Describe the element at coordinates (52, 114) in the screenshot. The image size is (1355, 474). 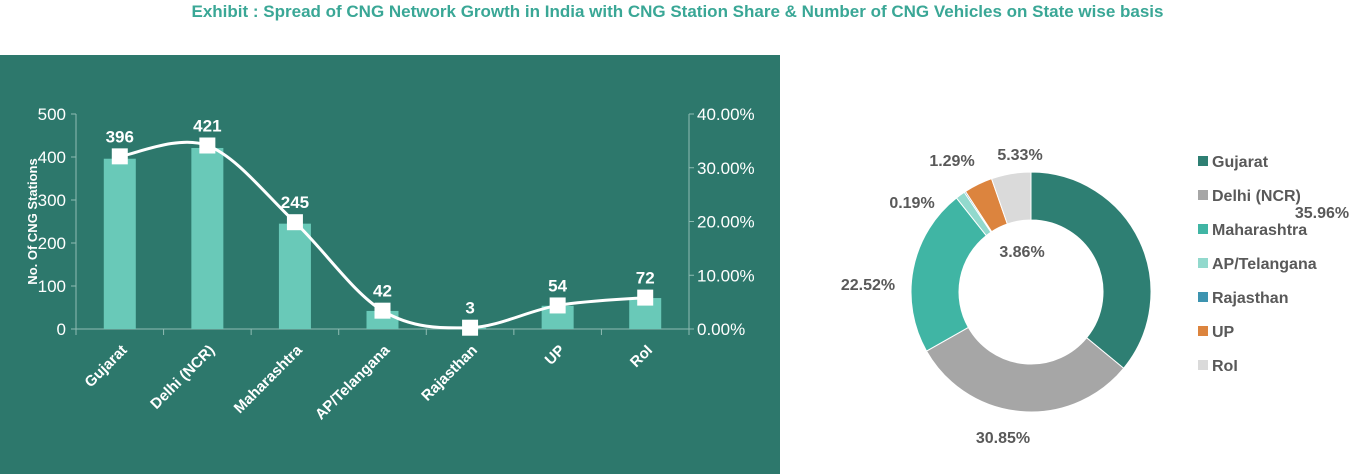
I see `left-tick-label: 500` at that location.